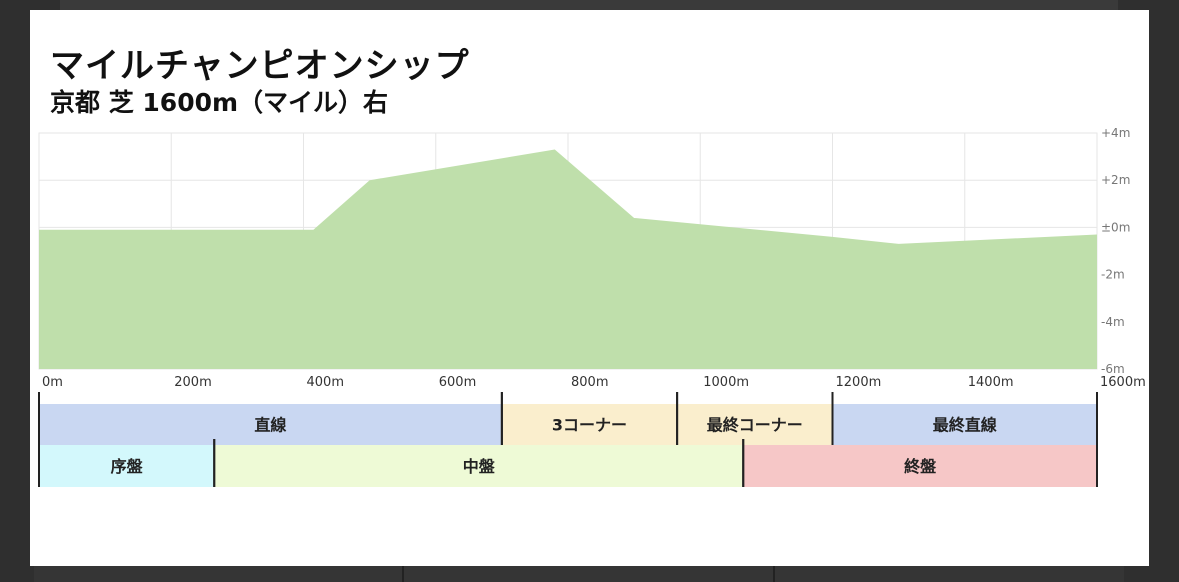  I want to click on background-window-edge, so click(589, 5).